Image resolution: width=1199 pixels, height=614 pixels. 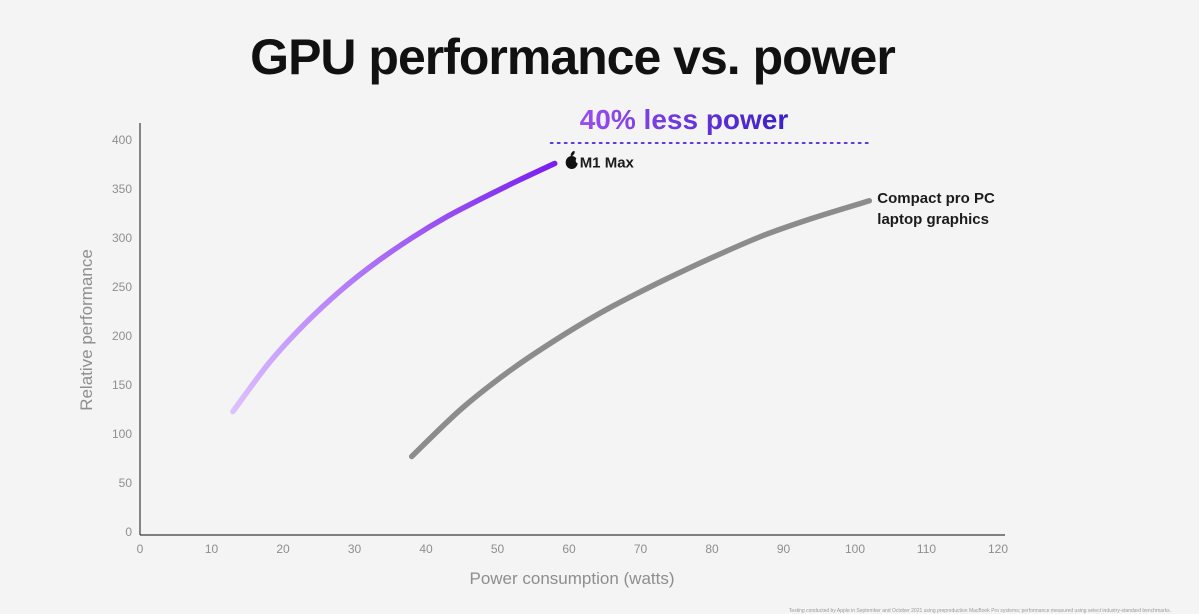 What do you see at coordinates (122, 434) in the screenshot?
I see `y-tick-label: 100` at bounding box center [122, 434].